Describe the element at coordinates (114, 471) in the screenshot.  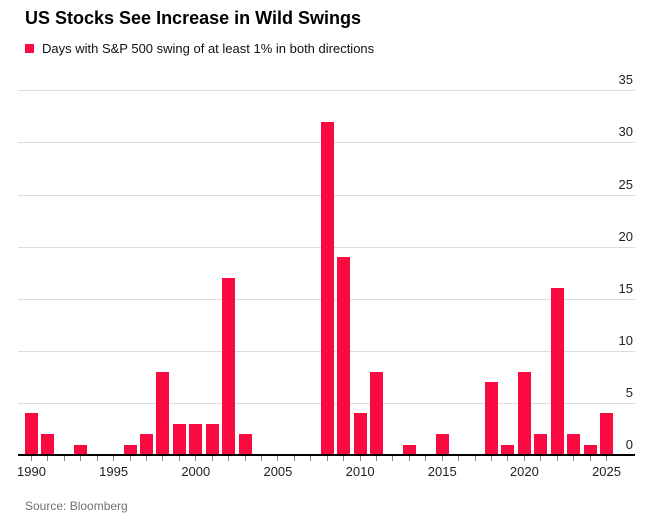
I see `x-axis-label-1995: 1995` at that location.